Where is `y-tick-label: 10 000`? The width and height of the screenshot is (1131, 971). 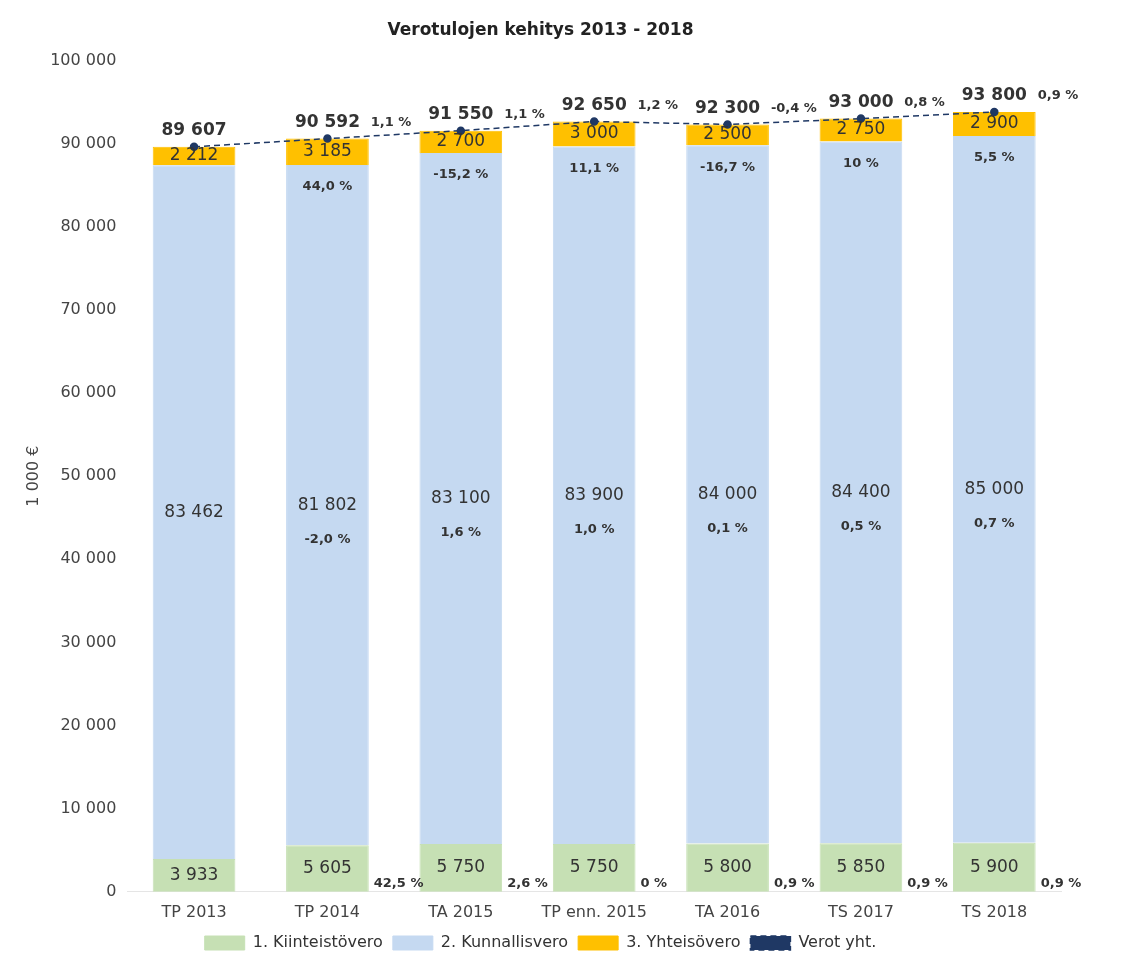
y-tick-label: 10 000 is located at coordinates (88, 807).